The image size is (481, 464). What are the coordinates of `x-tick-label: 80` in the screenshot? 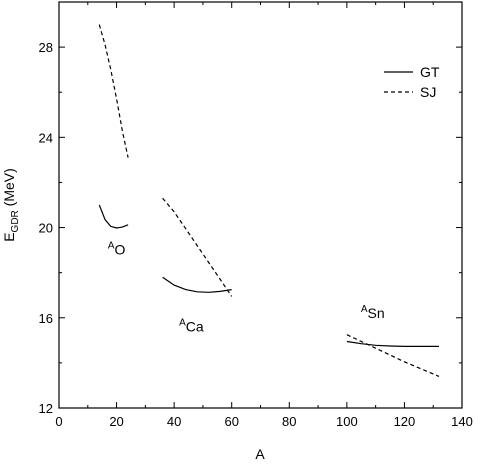 It's located at (289, 421).